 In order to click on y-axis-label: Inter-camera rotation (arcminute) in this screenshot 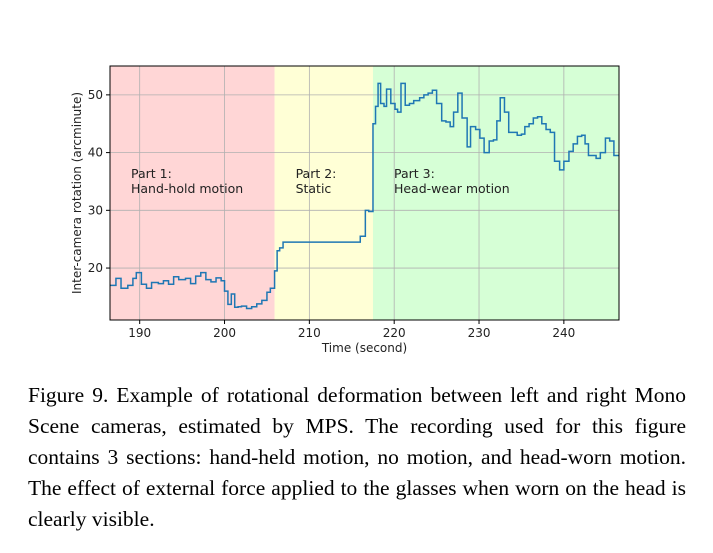, I will do `click(77, 193)`.